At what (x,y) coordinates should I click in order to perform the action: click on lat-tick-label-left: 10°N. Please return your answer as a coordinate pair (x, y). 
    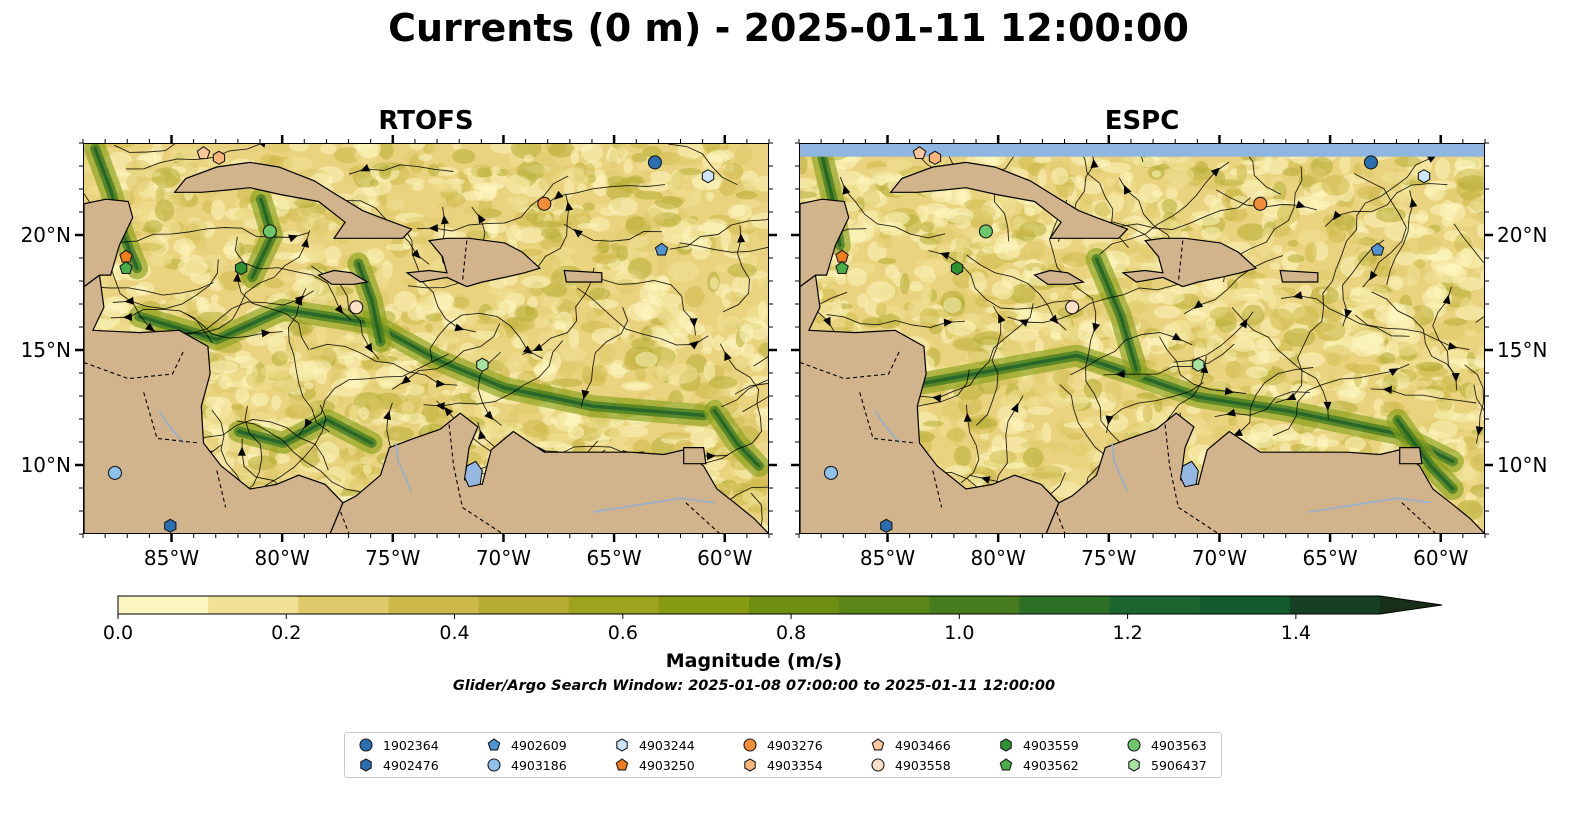
    Looking at the image, I should click on (45, 465).